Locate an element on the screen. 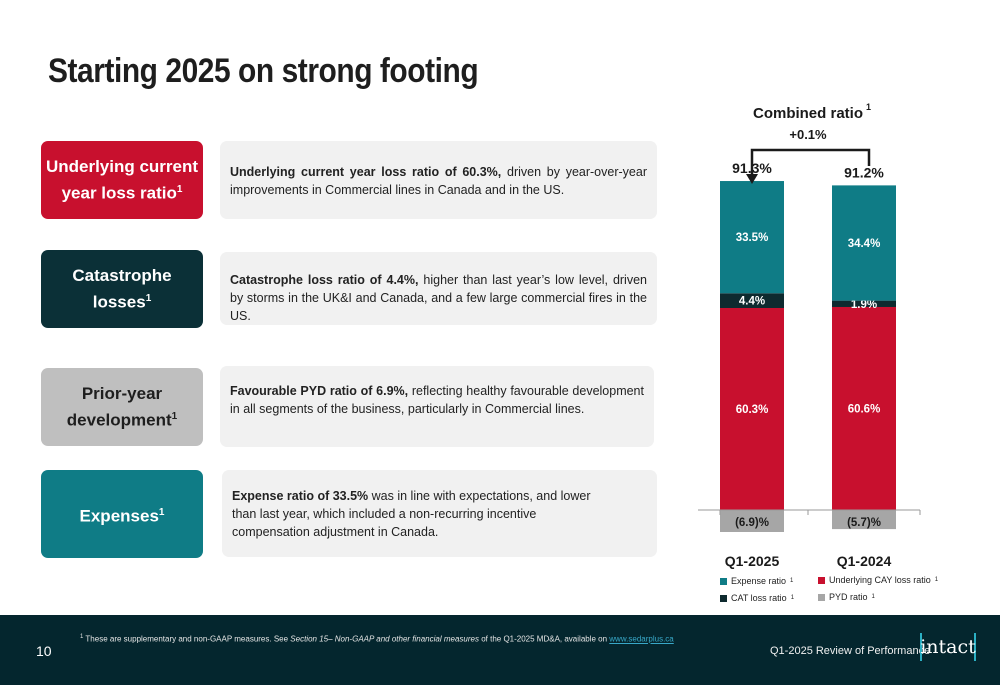 This screenshot has width=1000, height=685. legend-item-underlying-cay: Underlying CAY loss ratio 1 is located at coordinates (878, 580).